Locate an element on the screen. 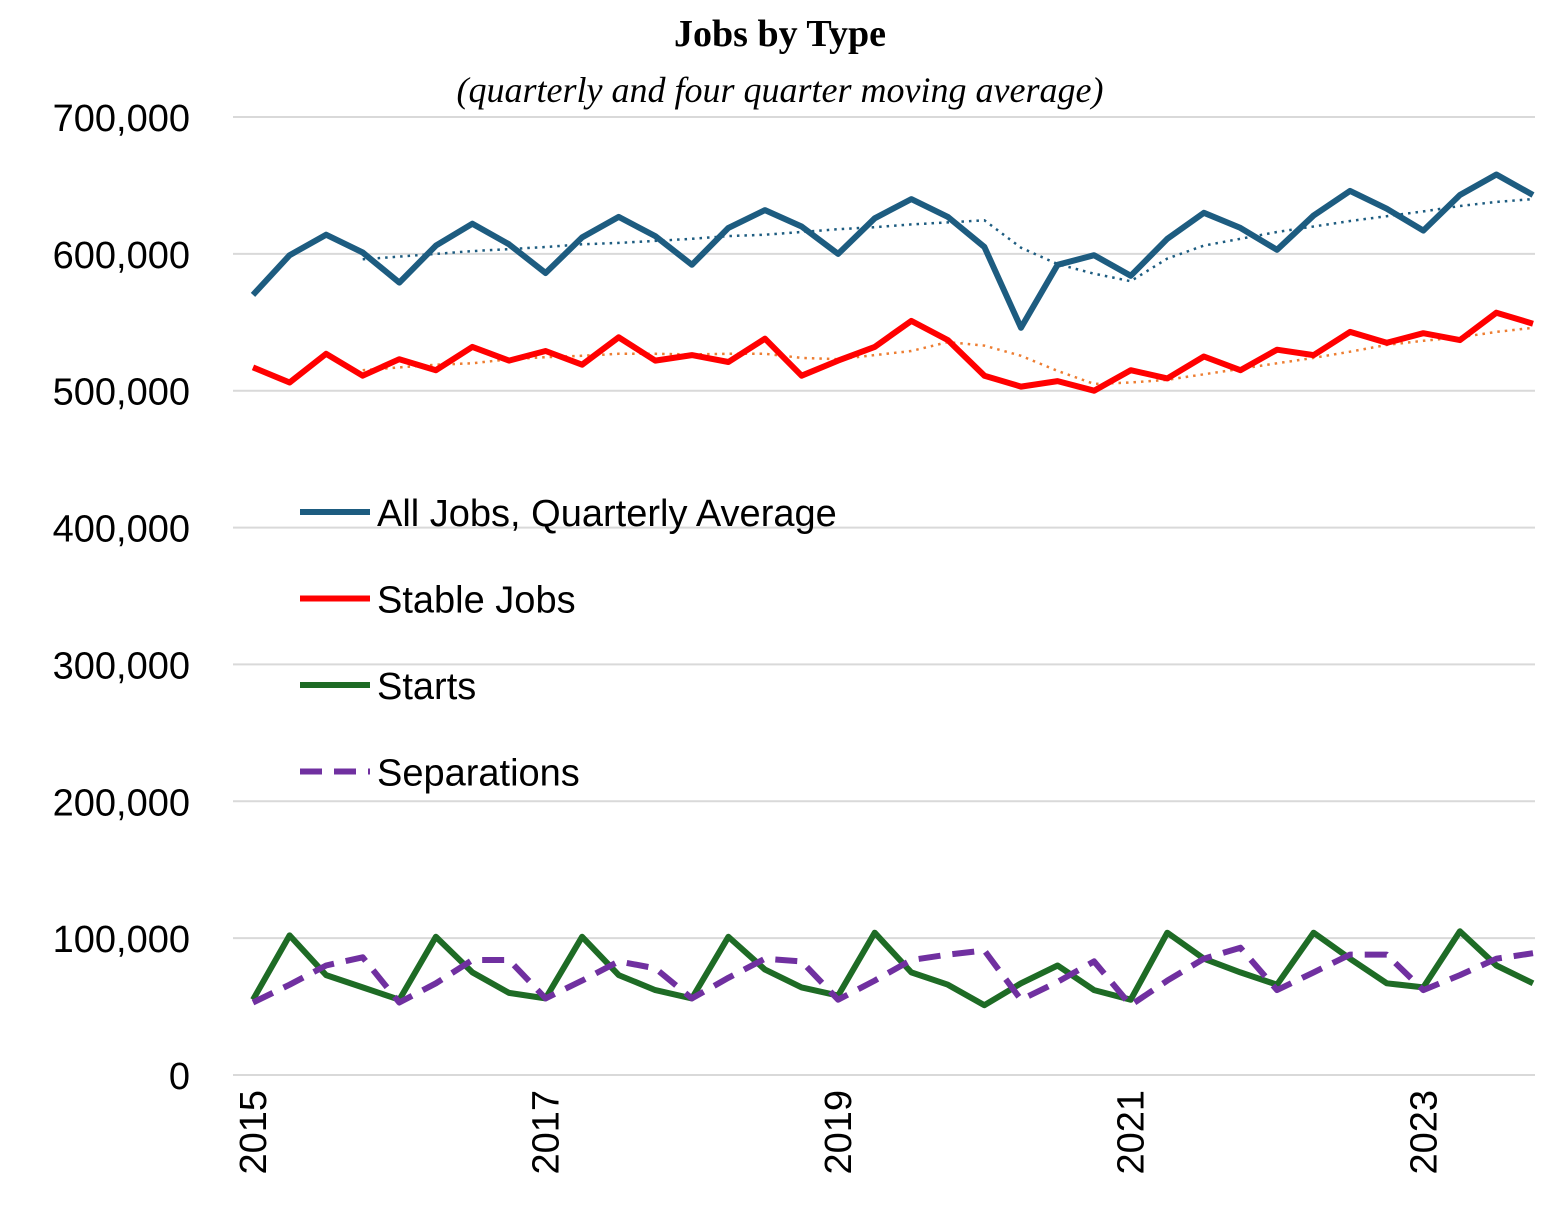  x-tick-label: 2019 is located at coordinates (839, 1132).